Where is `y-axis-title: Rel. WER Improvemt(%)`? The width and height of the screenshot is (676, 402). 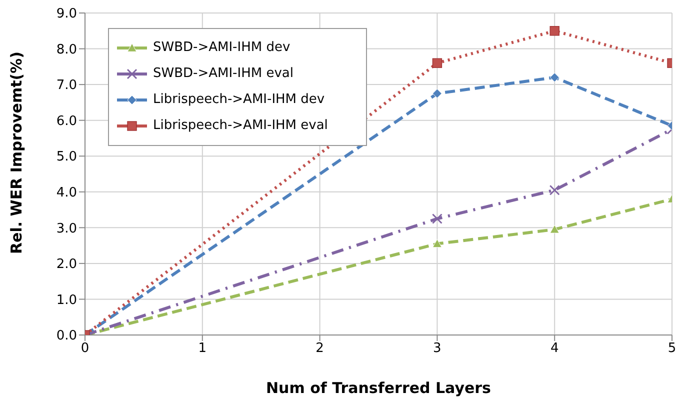 y-axis-title: Rel. WER Improvemt(%) is located at coordinates (16, 153).